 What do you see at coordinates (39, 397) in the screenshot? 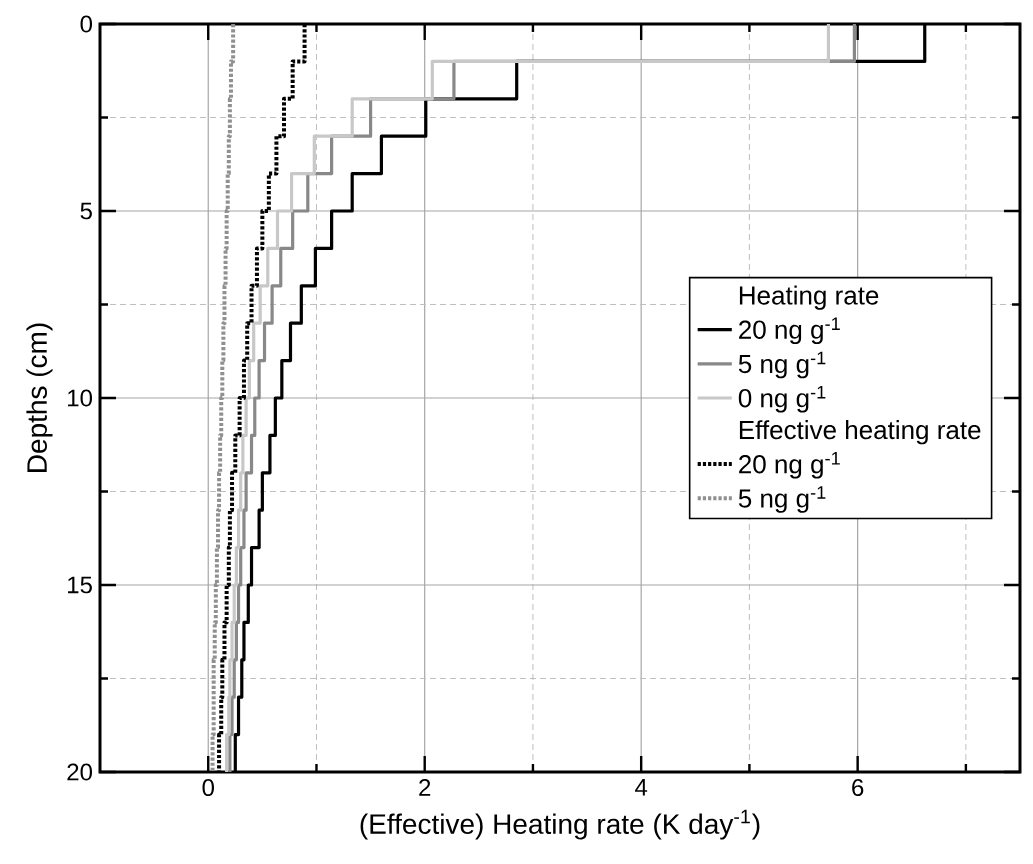
I see `y-axis-title: Depths (cm)` at bounding box center [39, 397].